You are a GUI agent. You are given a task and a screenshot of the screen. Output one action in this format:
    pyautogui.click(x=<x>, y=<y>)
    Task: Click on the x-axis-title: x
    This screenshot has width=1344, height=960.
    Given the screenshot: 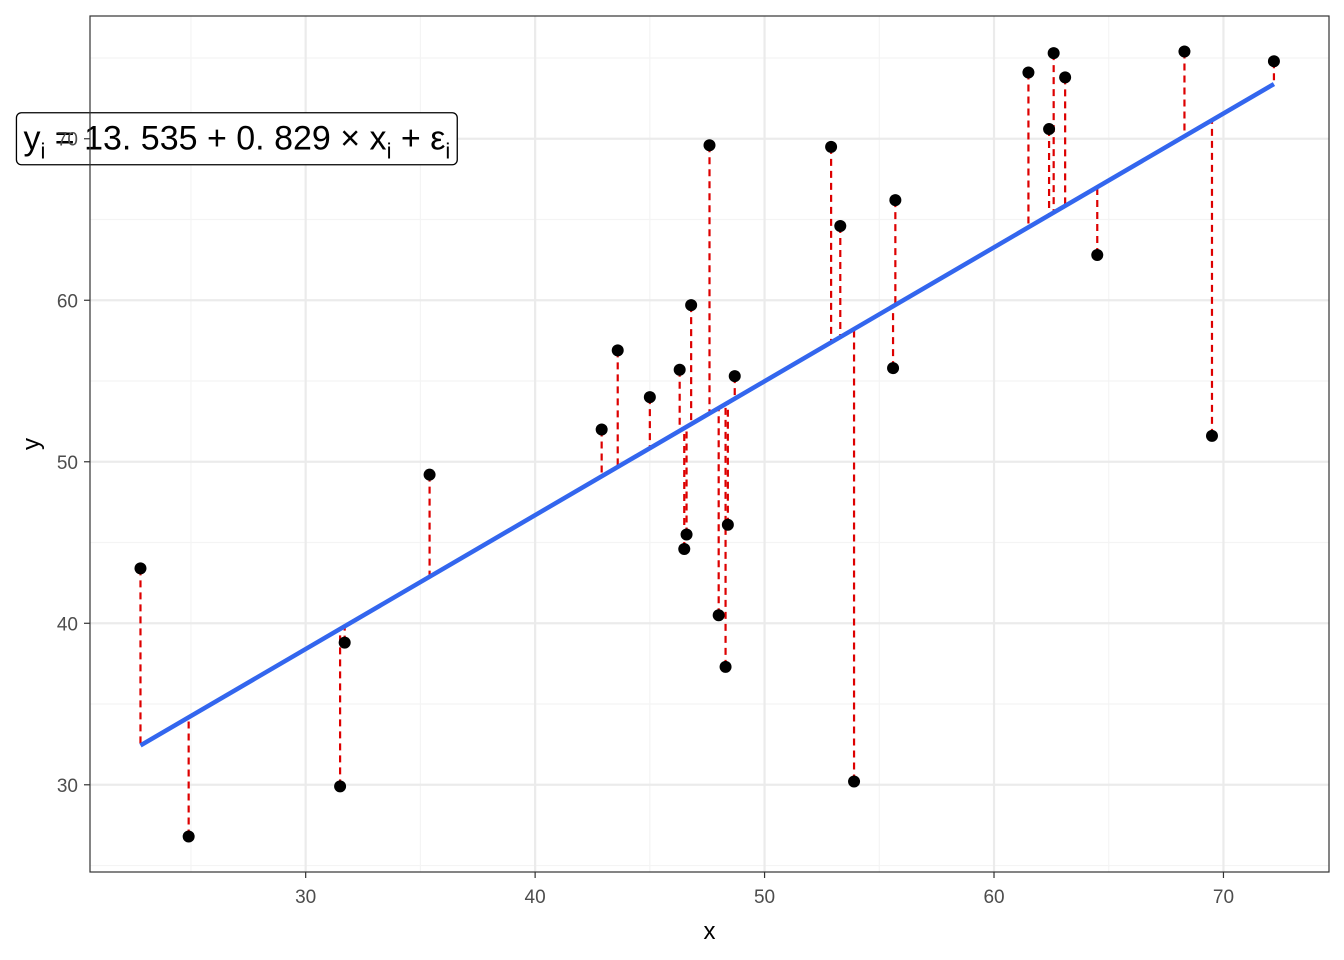 What is the action you would take?
    pyautogui.click(x=710, y=931)
    